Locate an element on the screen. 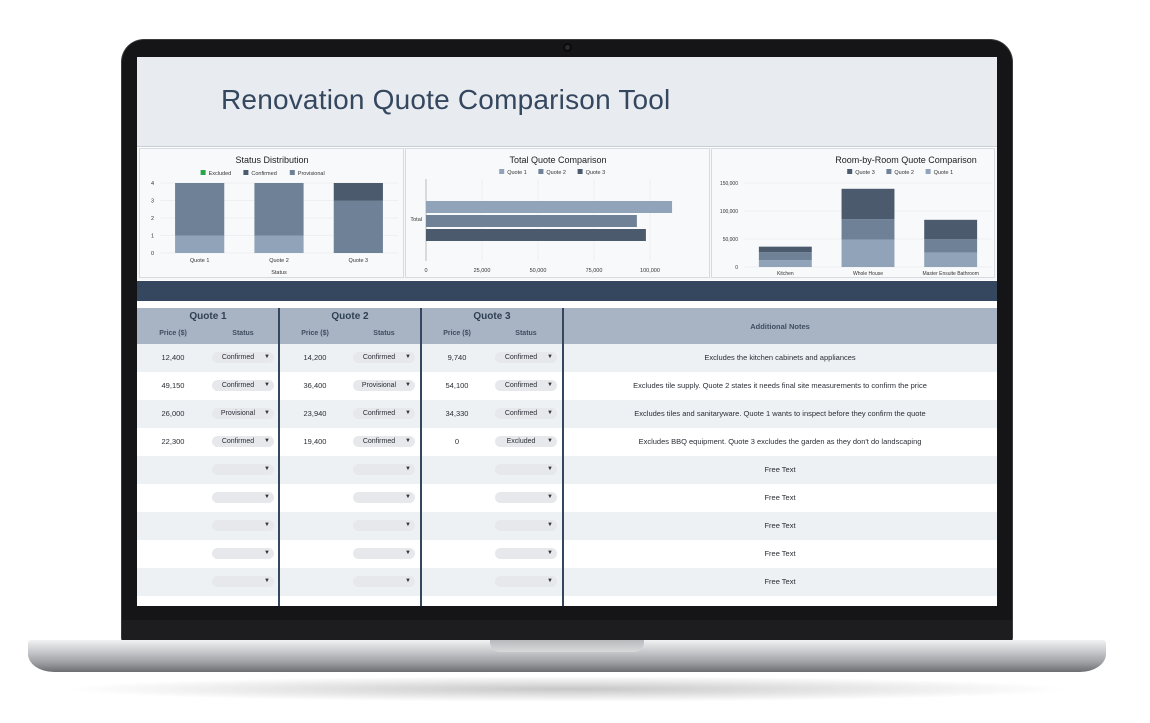  legend-label: Excluded is located at coordinates (220, 174).